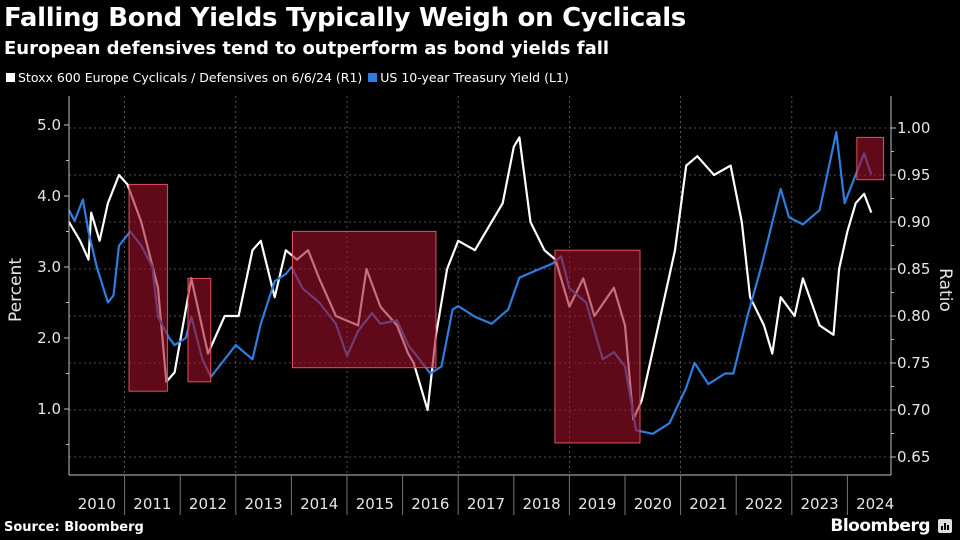 This screenshot has width=960, height=540. What do you see at coordinates (430, 504) in the screenshot?
I see `x-tick-label: 2016` at bounding box center [430, 504].